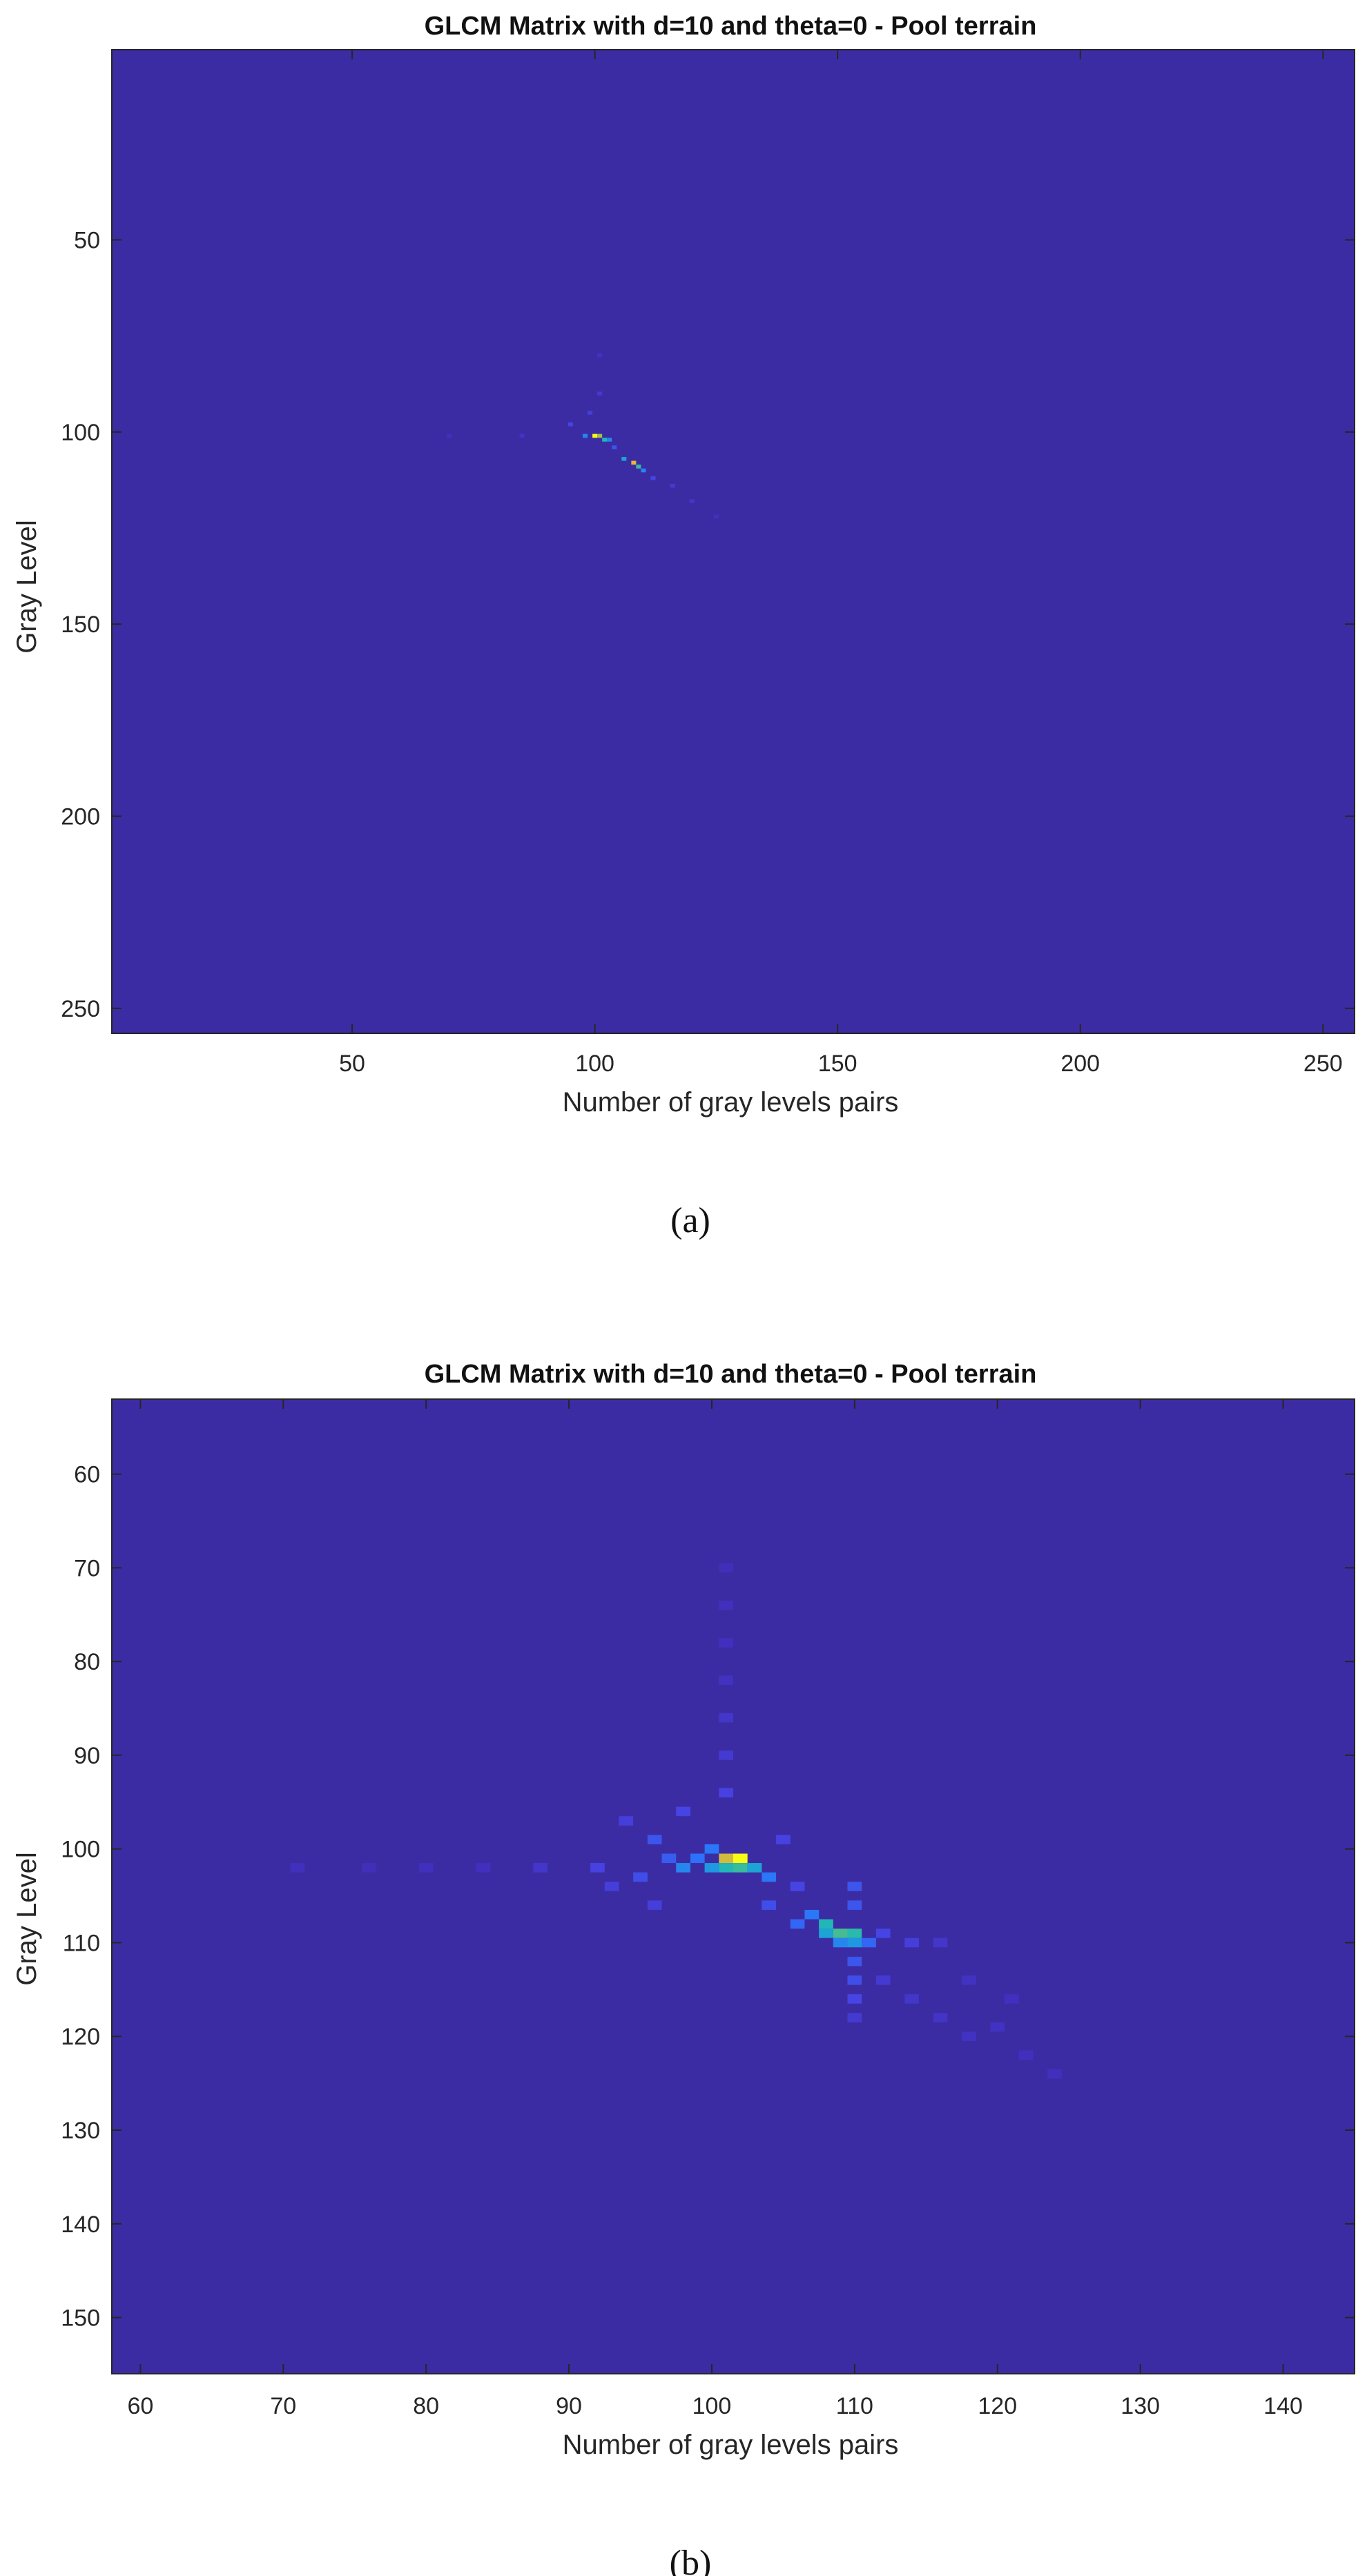 The width and height of the screenshot is (1367, 2576). Describe the element at coordinates (837, 1064) in the screenshot. I see `x-tick-label: 150` at that location.